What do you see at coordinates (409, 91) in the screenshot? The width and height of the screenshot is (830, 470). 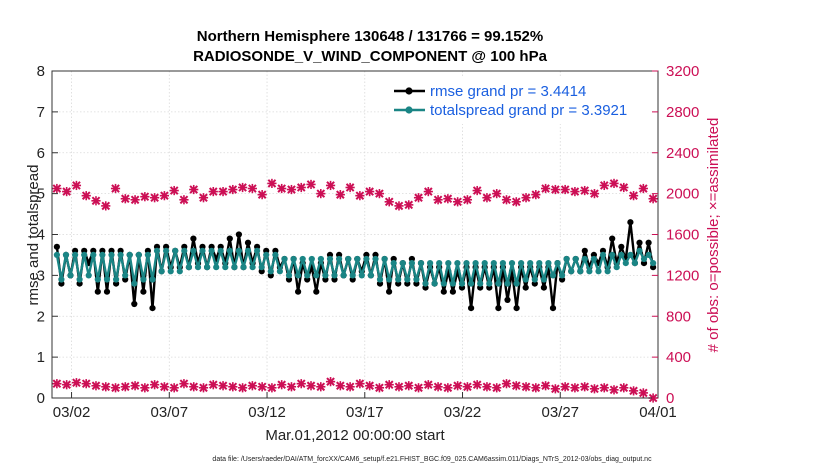 I see `legend-rmse-marker` at bounding box center [409, 91].